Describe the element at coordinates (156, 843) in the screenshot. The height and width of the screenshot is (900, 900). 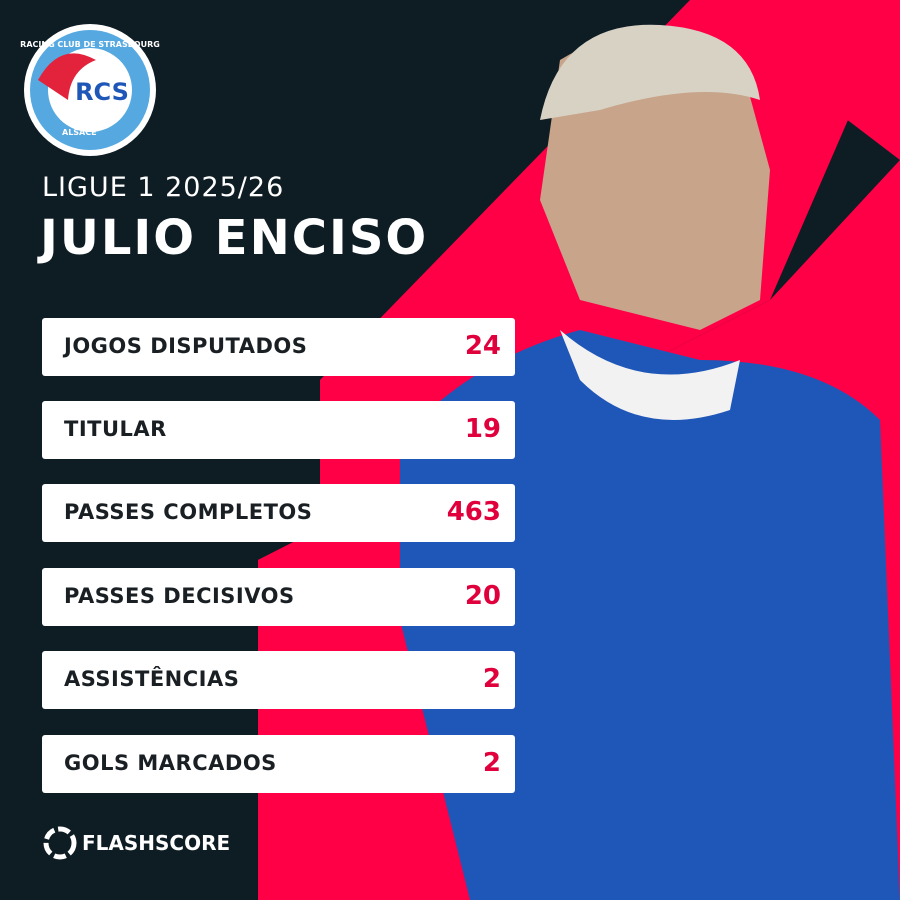
I see `brand: FLASHSCORE` at that location.